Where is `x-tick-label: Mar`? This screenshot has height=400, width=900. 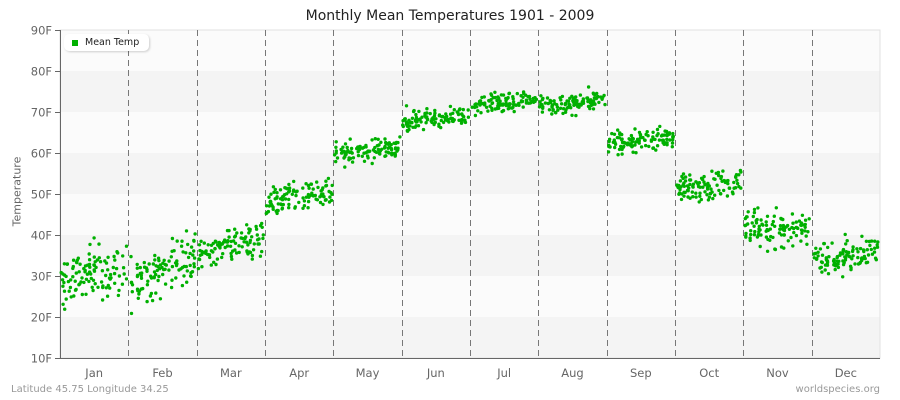 x-tick-label: Mar is located at coordinates (231, 373).